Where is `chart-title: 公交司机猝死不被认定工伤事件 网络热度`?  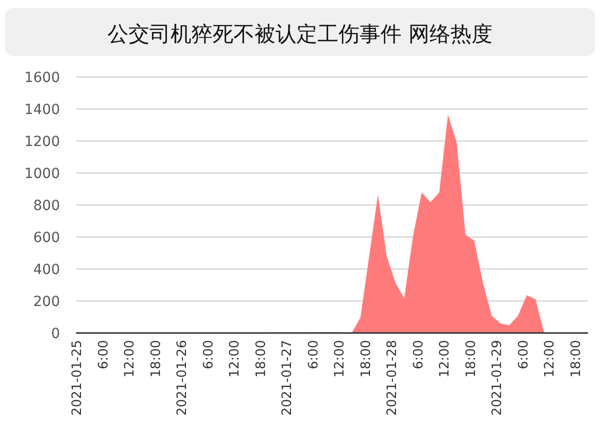 chart-title: 公交司机猝死不被认定工伤事件 网络热度 is located at coordinates (300, 34).